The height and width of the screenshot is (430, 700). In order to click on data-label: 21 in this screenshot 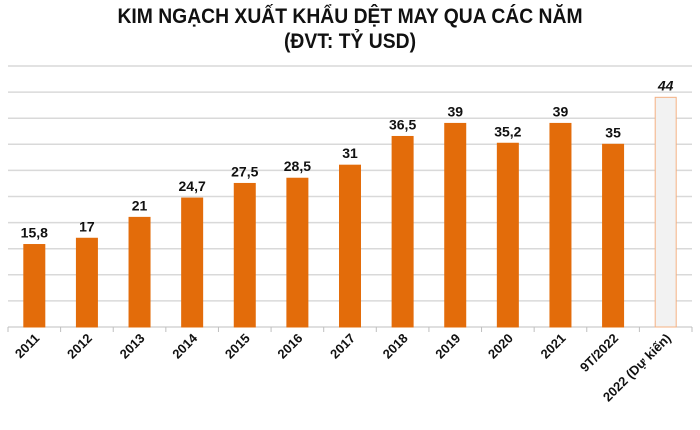, I will do `click(140, 205)`.